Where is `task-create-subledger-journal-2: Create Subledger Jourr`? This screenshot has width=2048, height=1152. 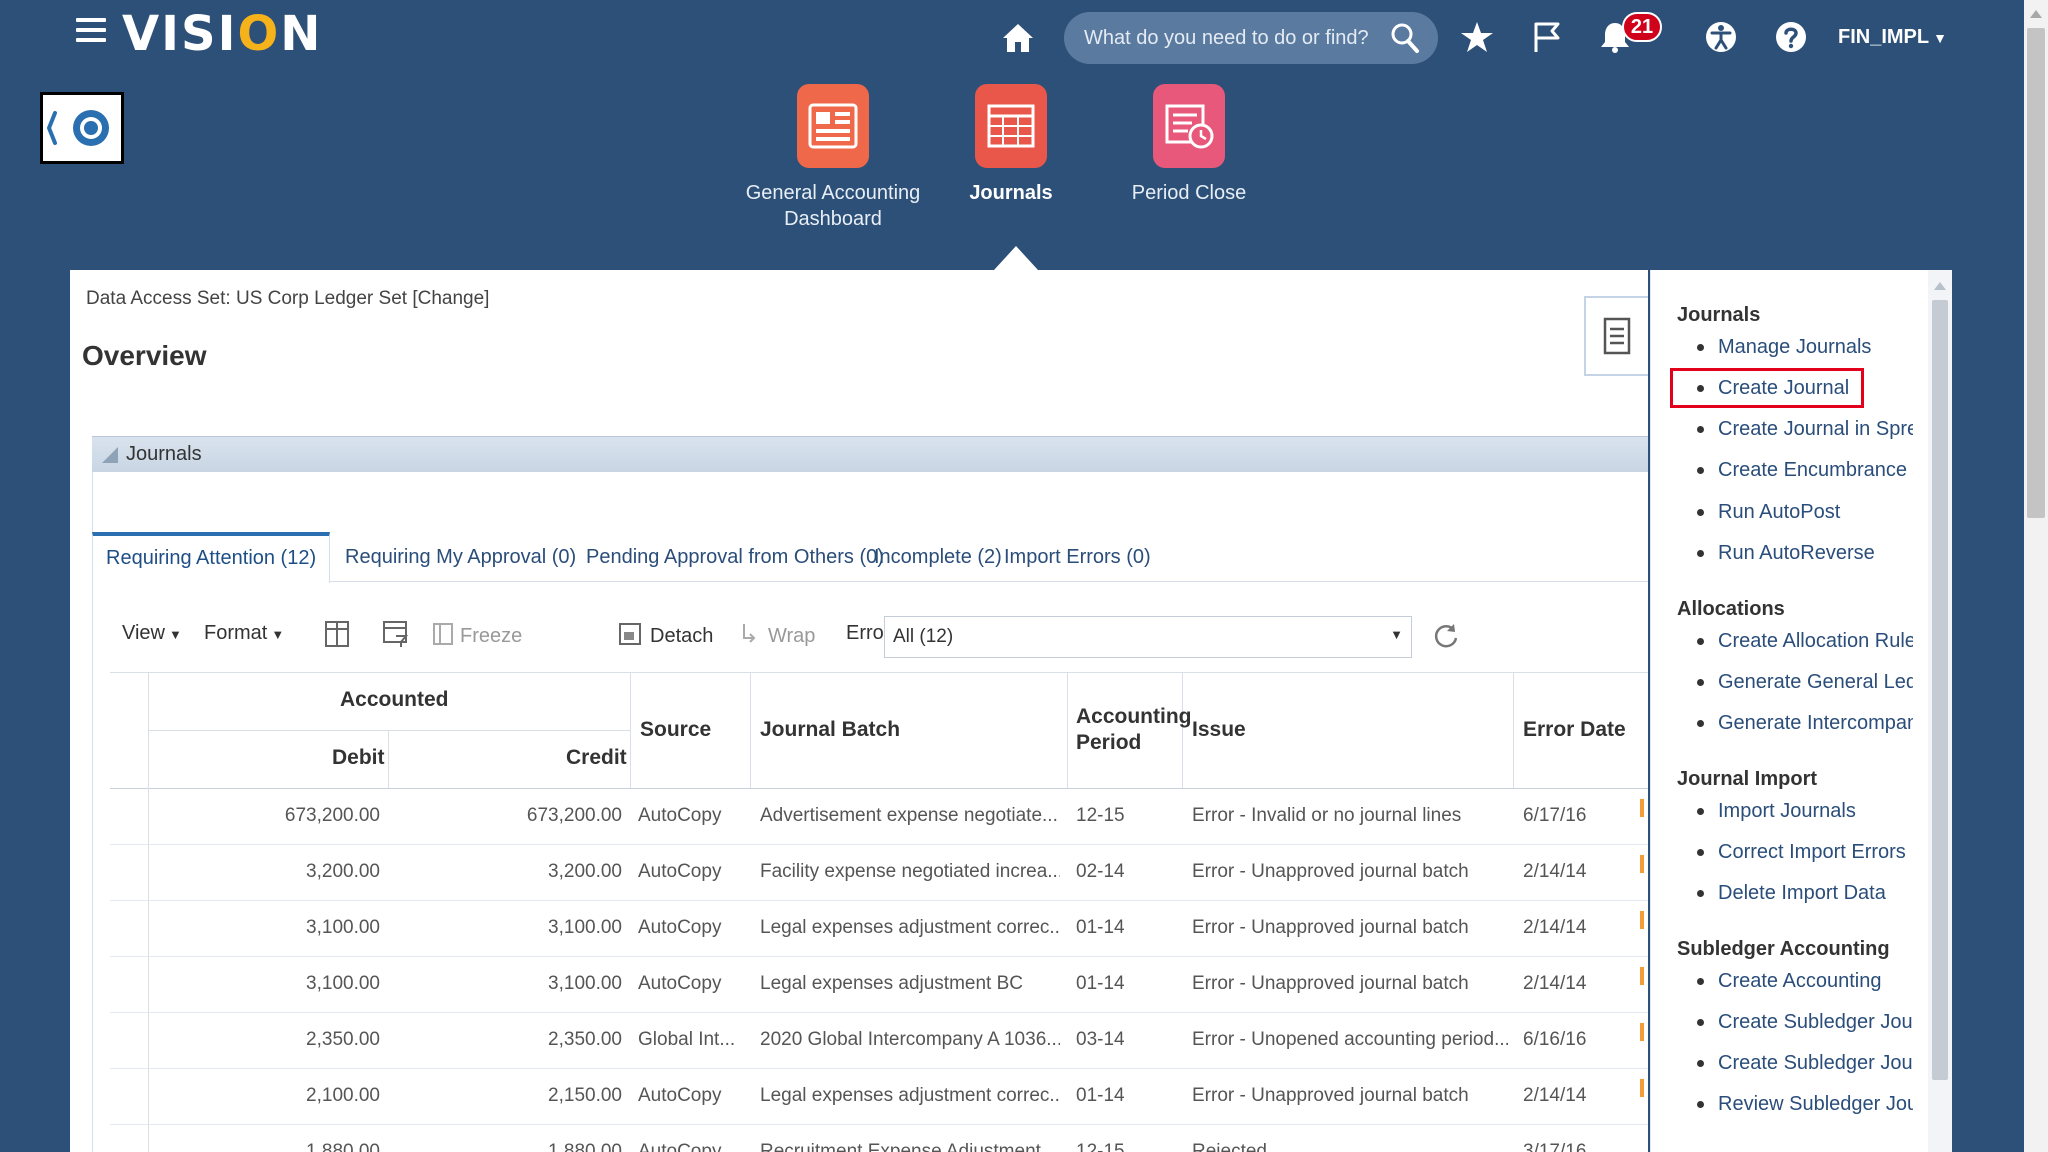 task-create-subledger-journal-2: Create Subledger Jourr is located at coordinates (1805, 1063).